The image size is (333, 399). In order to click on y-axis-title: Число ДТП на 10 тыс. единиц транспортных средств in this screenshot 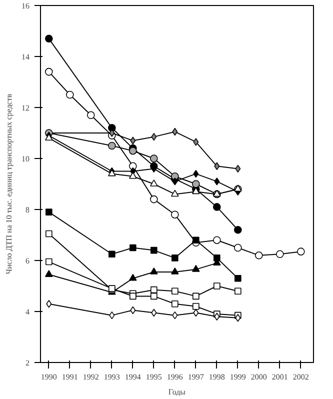, I will do `click(9, 184)`.